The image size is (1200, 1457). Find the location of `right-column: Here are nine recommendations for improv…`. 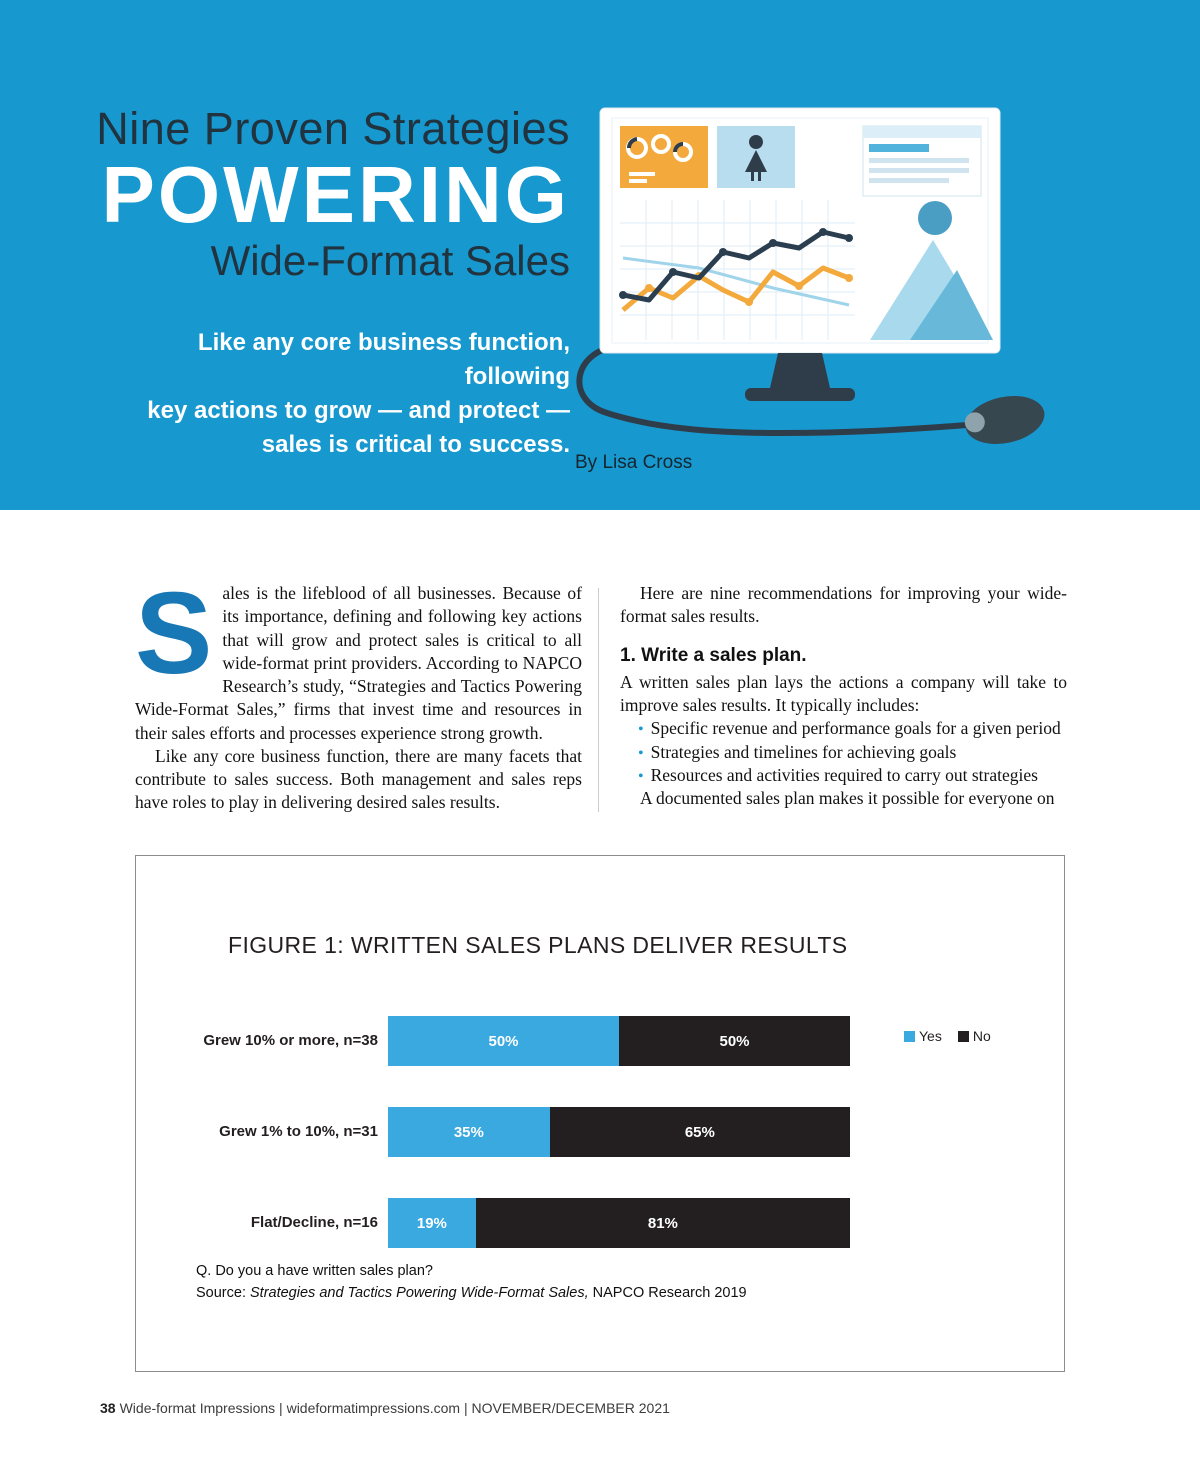

right-column: Here are nine recommendations for improv… is located at coordinates (843, 698).